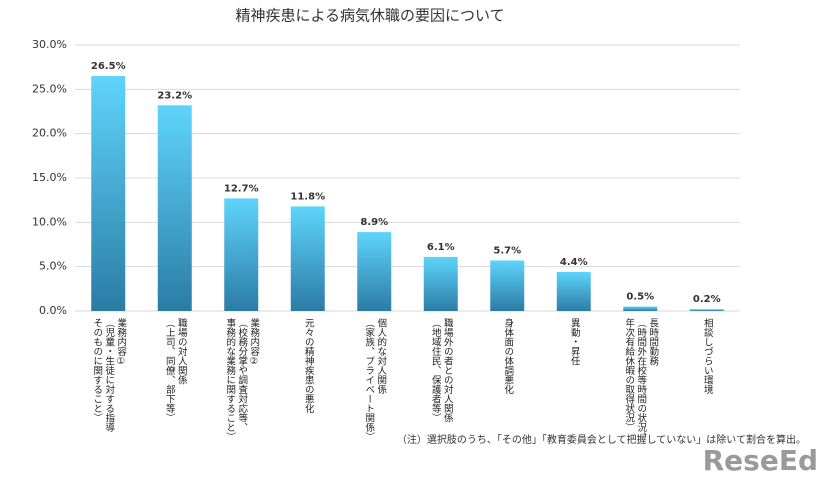 The image size is (826, 477). What do you see at coordinates (374, 222) in the screenshot?
I see `value-label: 8.9%` at bounding box center [374, 222].